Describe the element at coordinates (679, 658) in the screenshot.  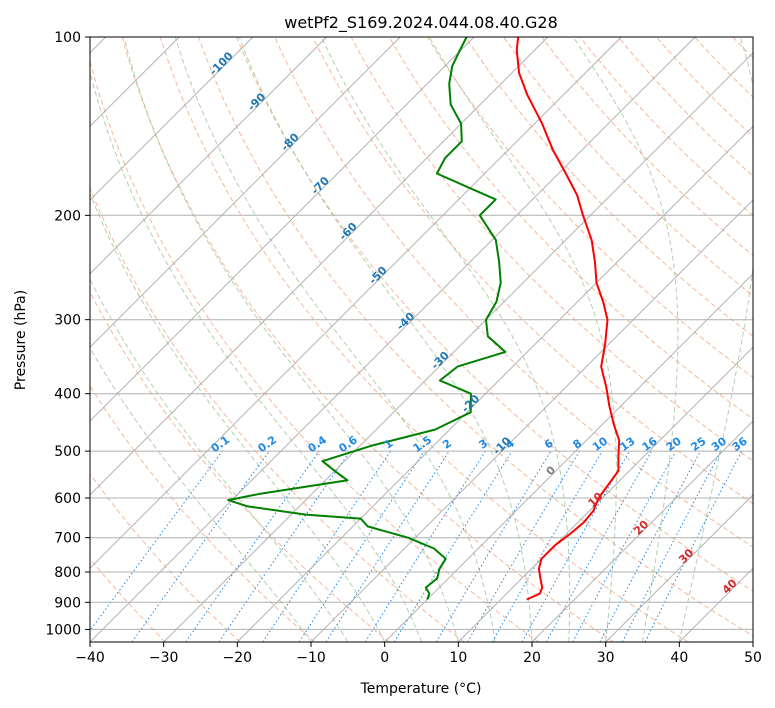
I see `x-tick-label: 40` at that location.